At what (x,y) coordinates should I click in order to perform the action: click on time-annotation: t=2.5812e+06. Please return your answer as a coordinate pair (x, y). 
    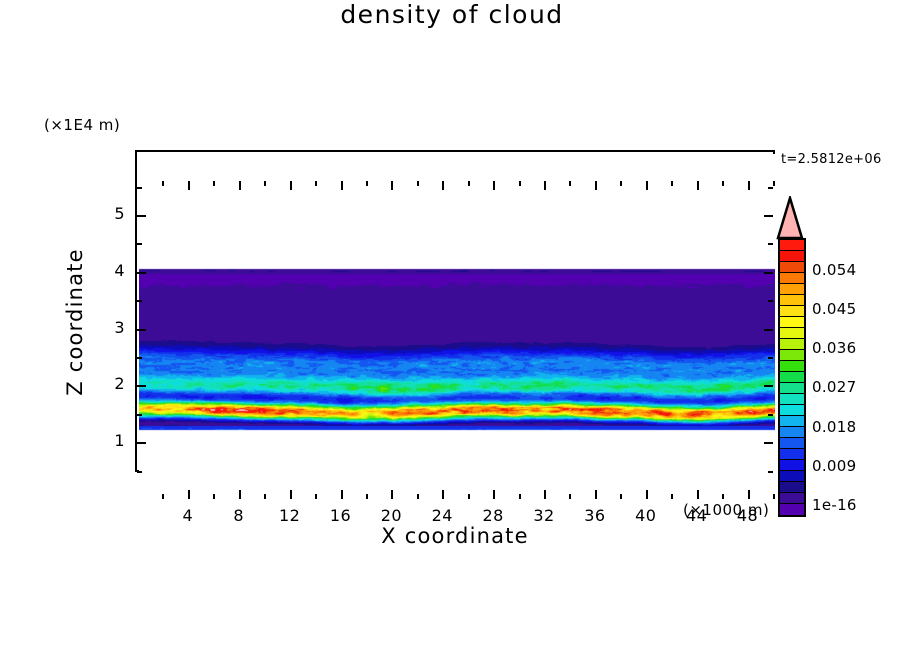
    Looking at the image, I should click on (831, 159).